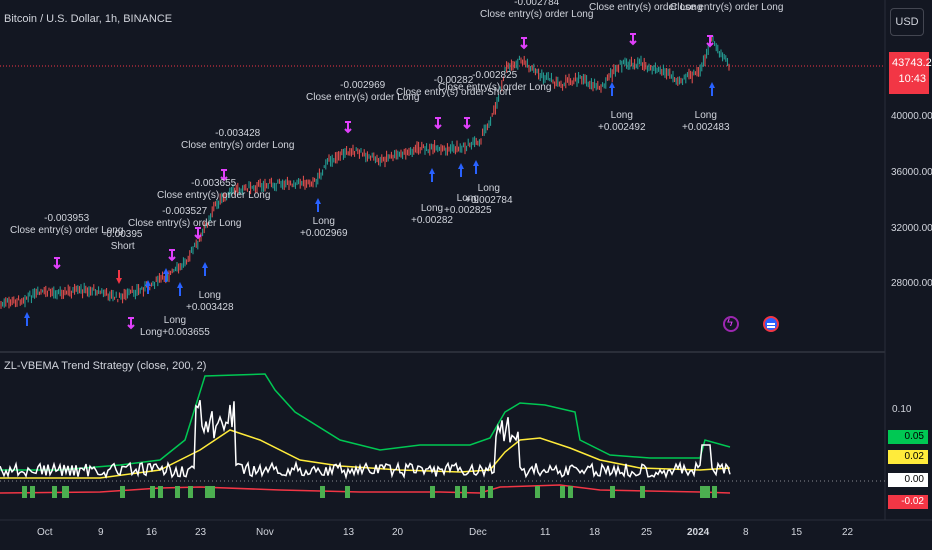 The width and height of the screenshot is (932, 550). What do you see at coordinates (398, 532) in the screenshot?
I see `time-tick: 20` at bounding box center [398, 532].